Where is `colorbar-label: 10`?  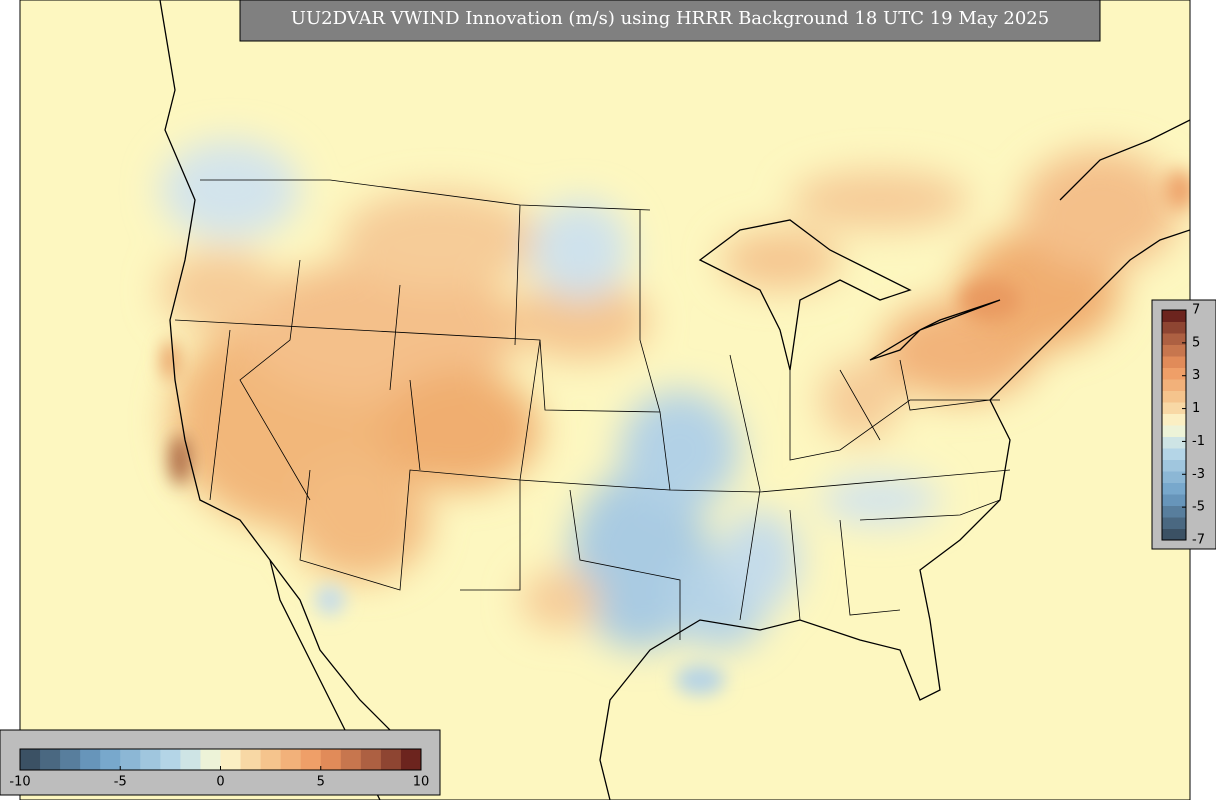 colorbar-label: 10 is located at coordinates (421, 782).